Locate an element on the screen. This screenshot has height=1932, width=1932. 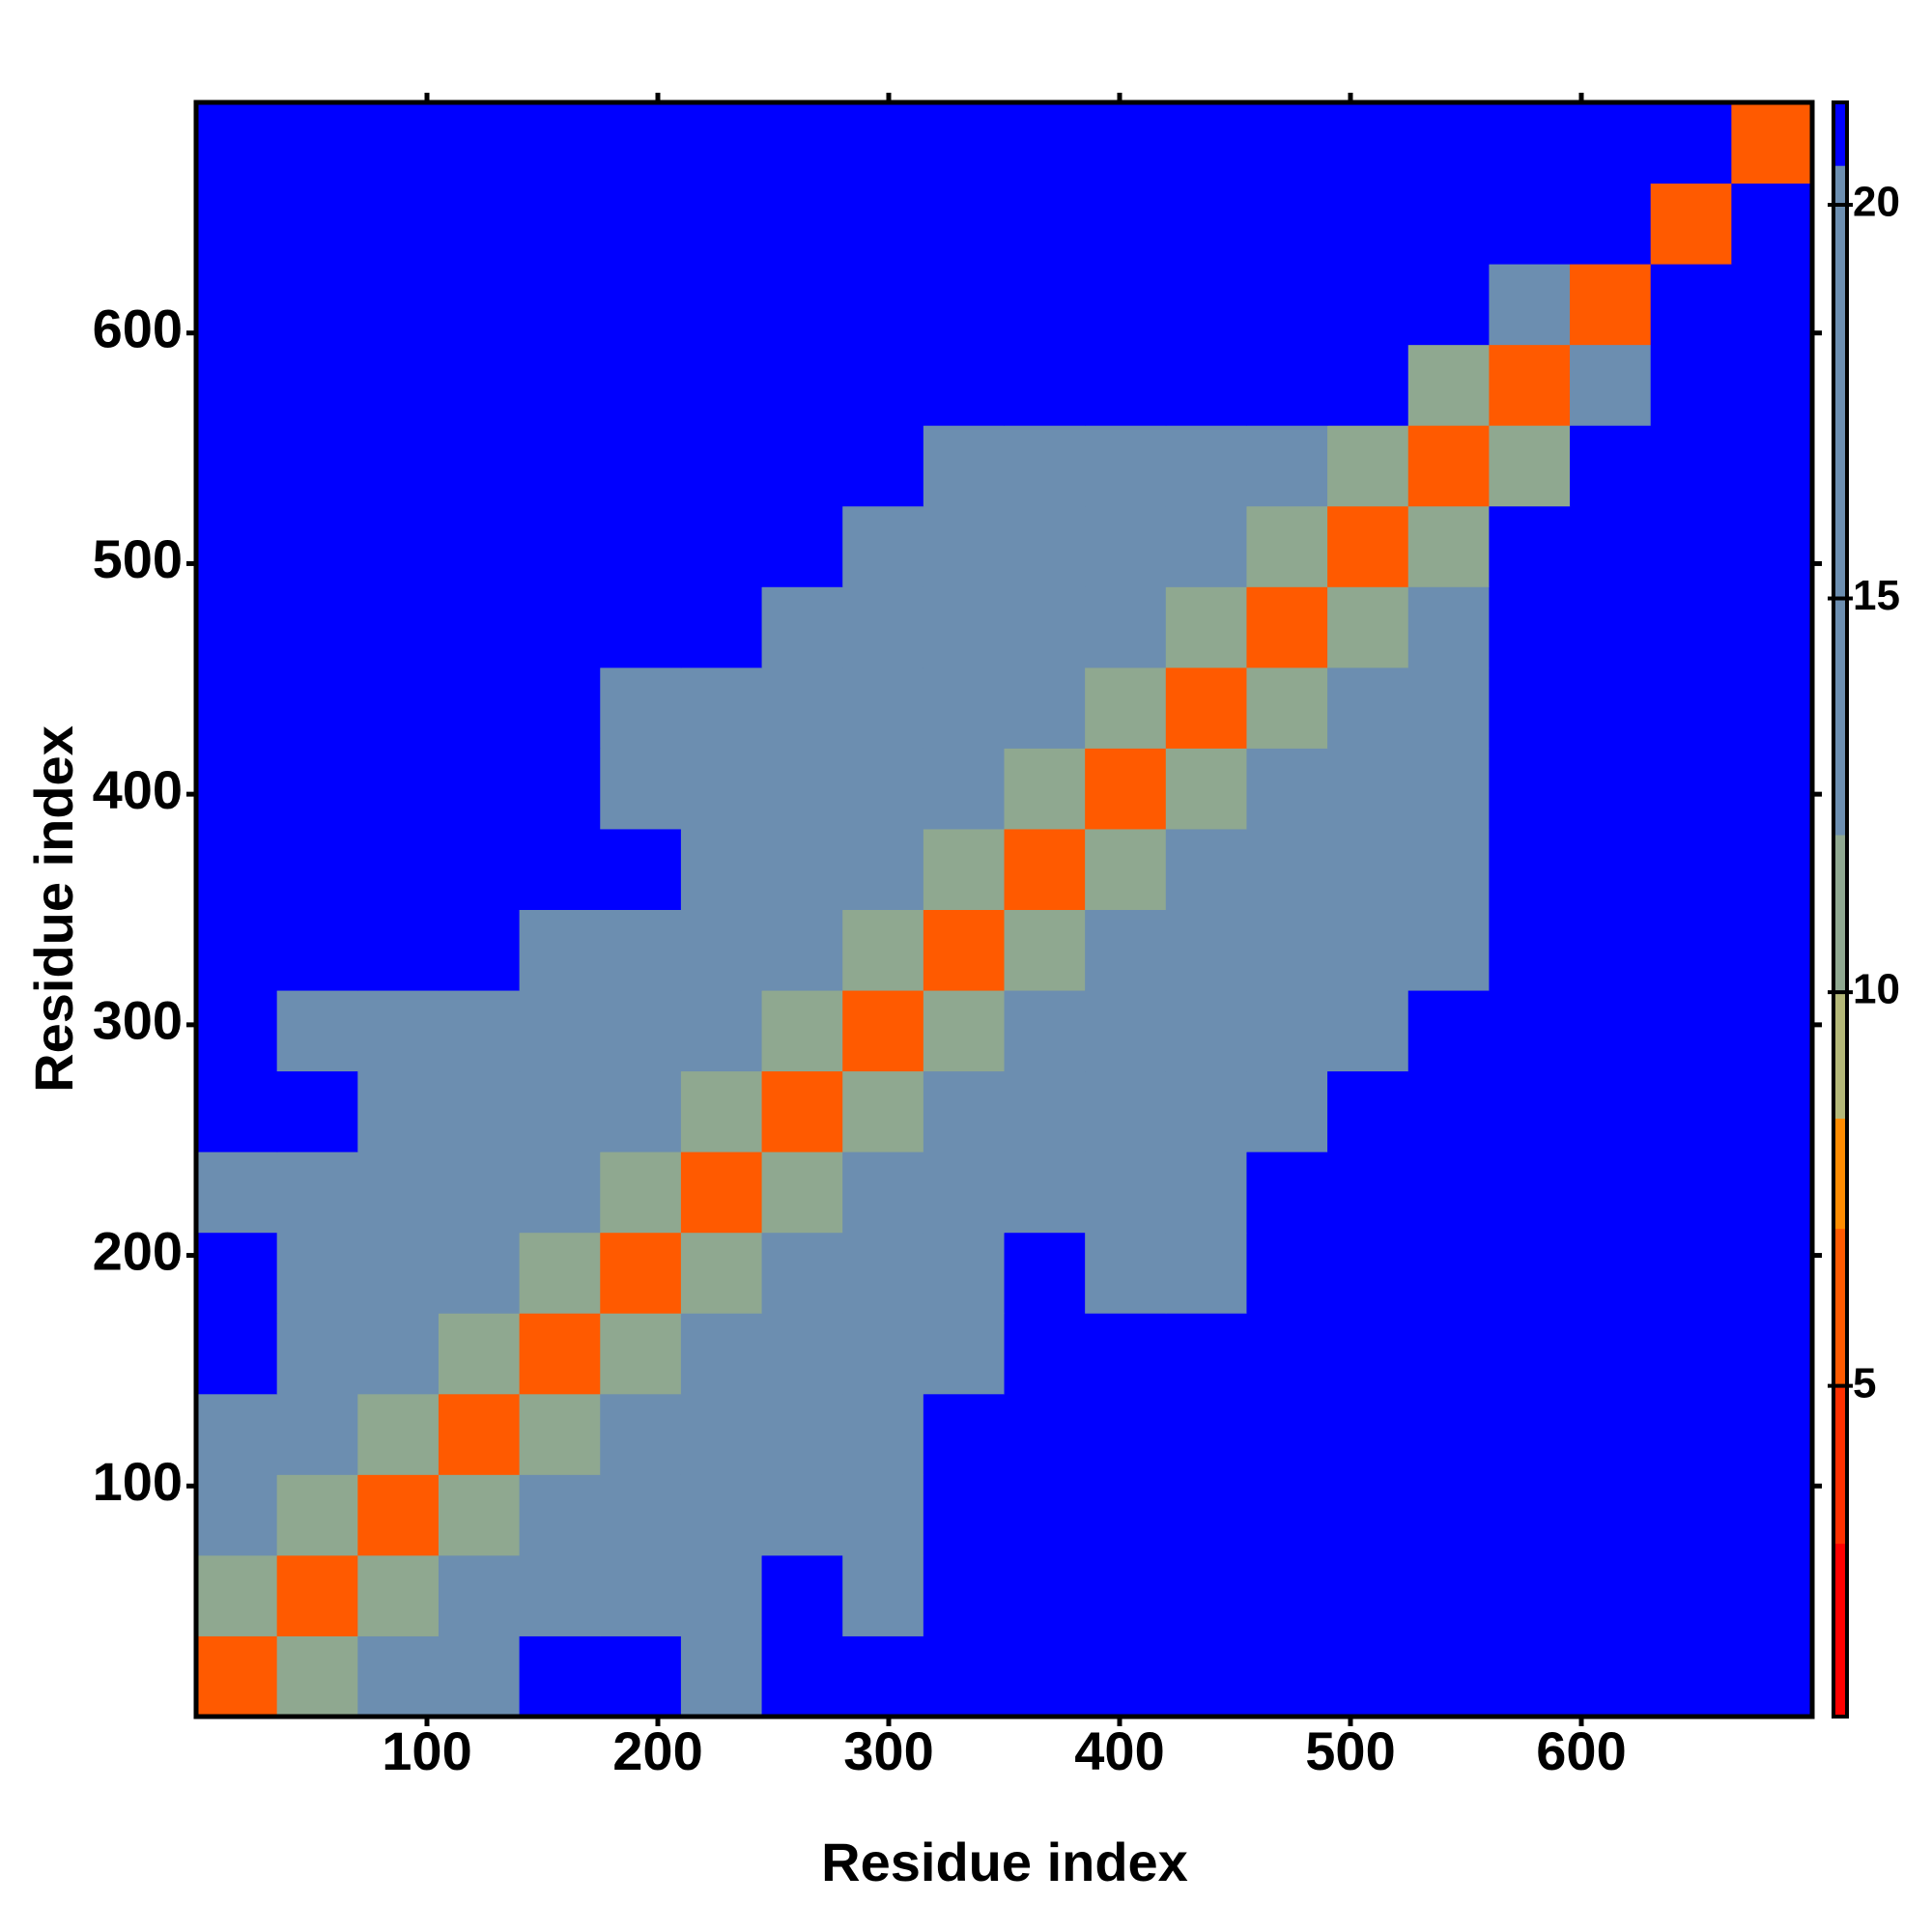
y-axis-title: Residue index is located at coordinates (53, 909).